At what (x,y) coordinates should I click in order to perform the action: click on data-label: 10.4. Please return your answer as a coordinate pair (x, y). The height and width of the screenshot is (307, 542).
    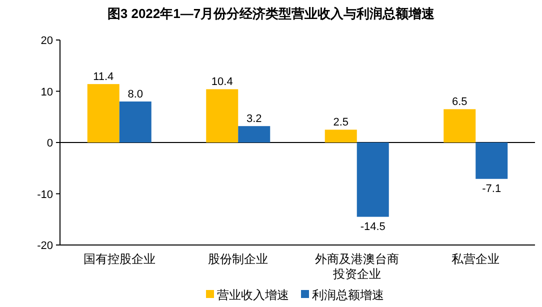
    Looking at the image, I should click on (222, 82).